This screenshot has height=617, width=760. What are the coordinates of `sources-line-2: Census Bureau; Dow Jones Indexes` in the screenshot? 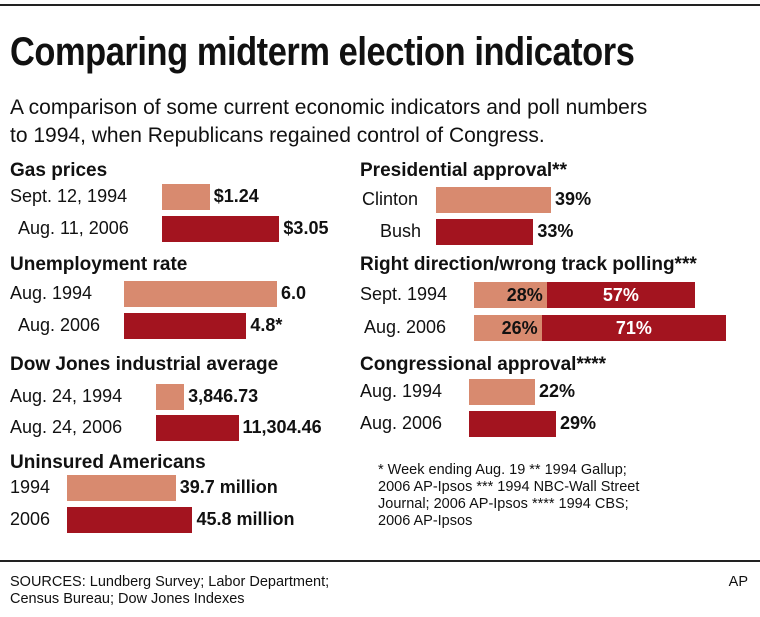 It's located at (127, 599).